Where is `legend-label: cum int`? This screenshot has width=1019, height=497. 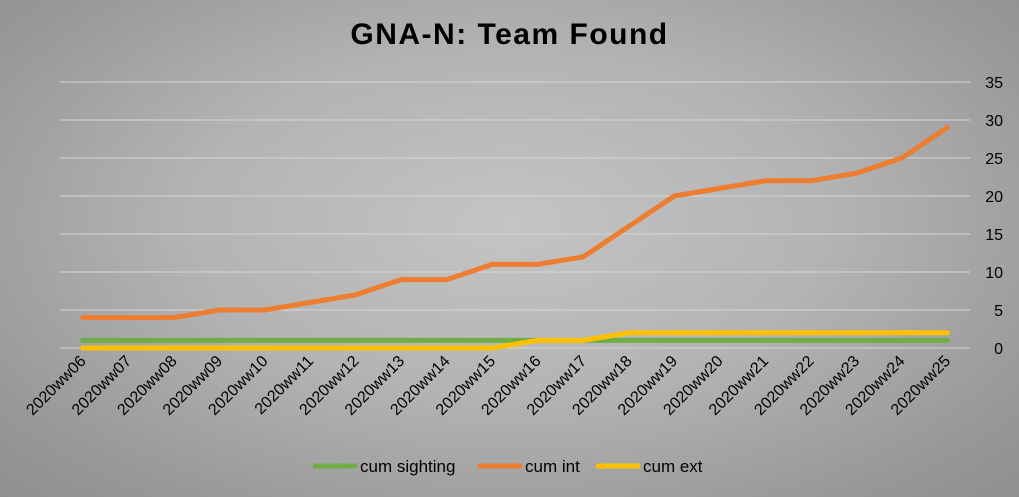
legend-label: cum int is located at coordinates (552, 466).